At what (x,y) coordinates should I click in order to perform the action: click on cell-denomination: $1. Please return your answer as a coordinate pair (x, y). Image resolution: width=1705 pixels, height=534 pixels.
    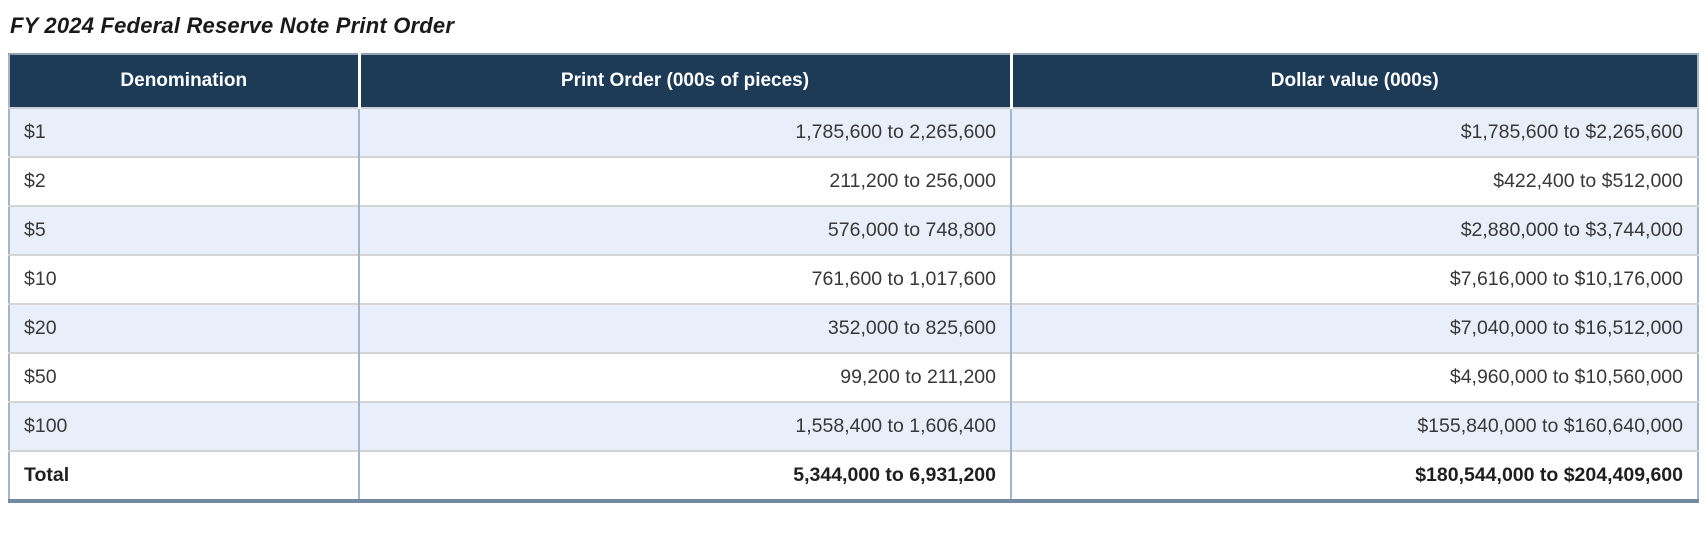
    Looking at the image, I should click on (184, 132).